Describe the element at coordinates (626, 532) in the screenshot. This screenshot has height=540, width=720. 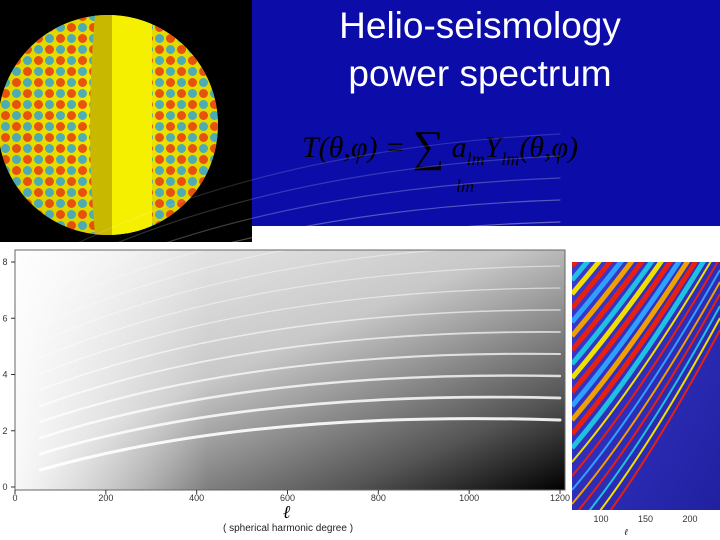
I see `inset-x-axis-label: ℓ` at that location.